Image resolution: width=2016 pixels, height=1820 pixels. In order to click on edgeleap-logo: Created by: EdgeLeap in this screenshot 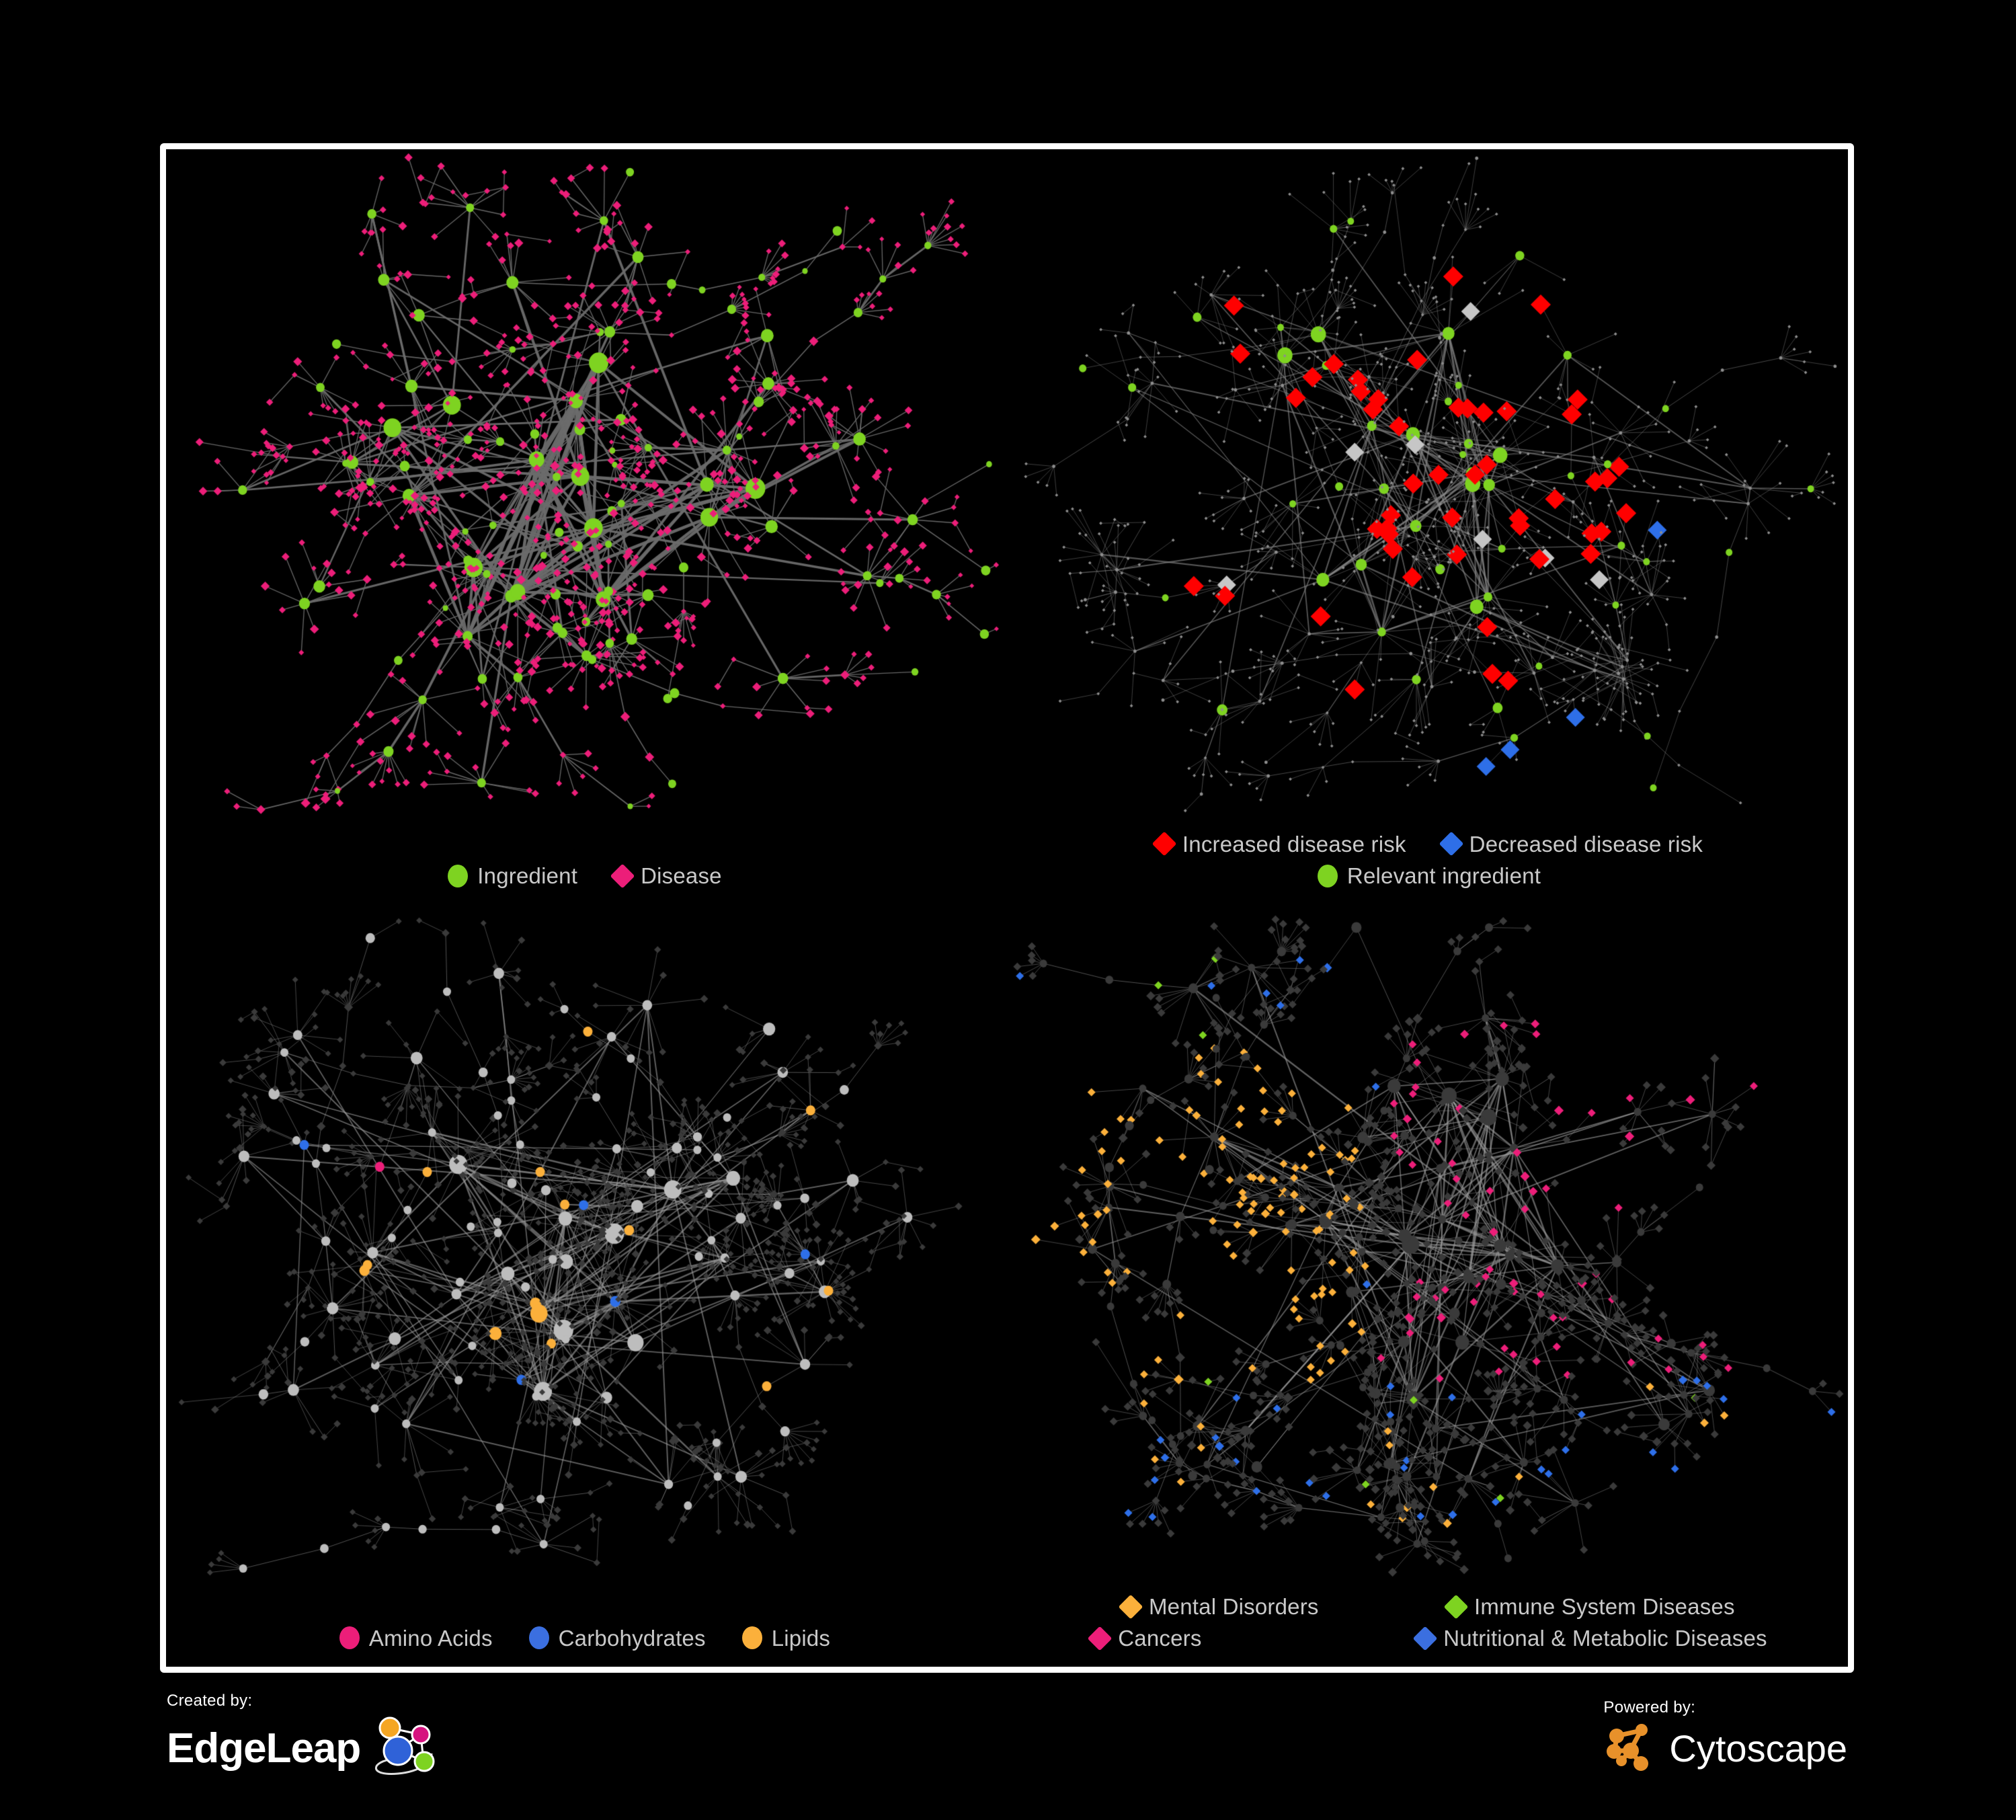, I will do `click(304, 1737)`.